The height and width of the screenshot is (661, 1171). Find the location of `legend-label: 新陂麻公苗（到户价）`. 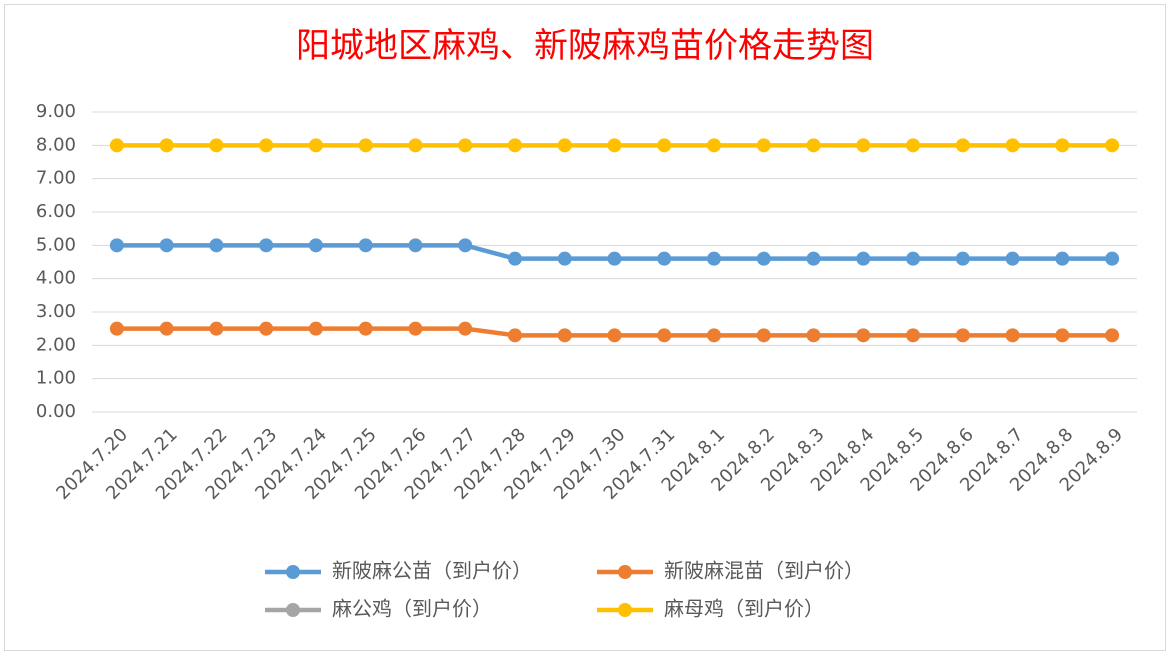

legend-label: 新陂麻公苗（到户价） is located at coordinates (432, 571).